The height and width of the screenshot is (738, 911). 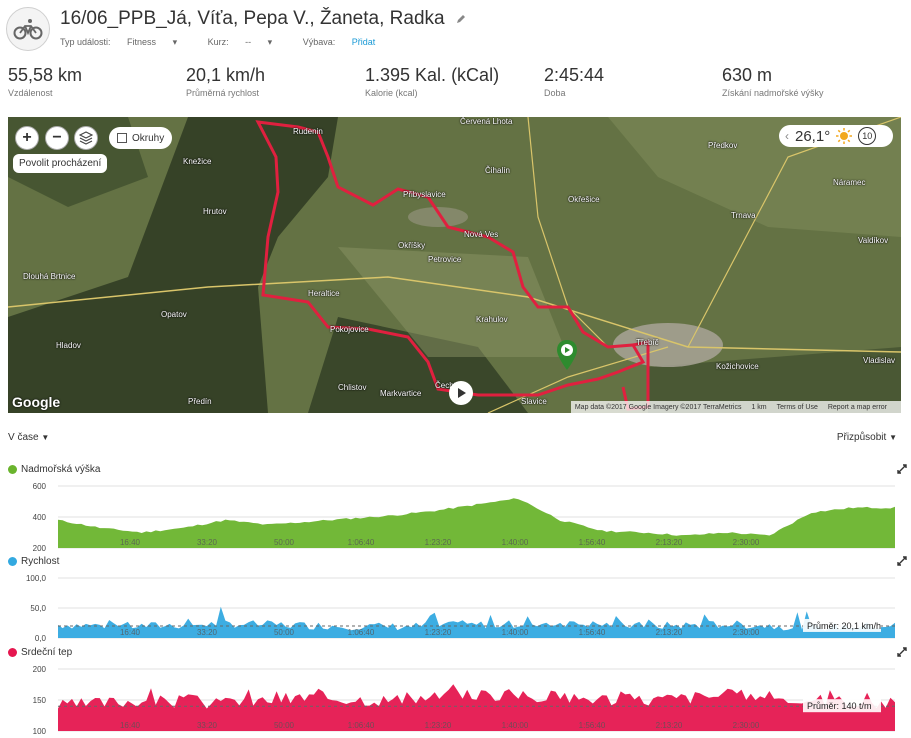 What do you see at coordinates (844, 136) in the screenshot?
I see `sun-icon` at bounding box center [844, 136].